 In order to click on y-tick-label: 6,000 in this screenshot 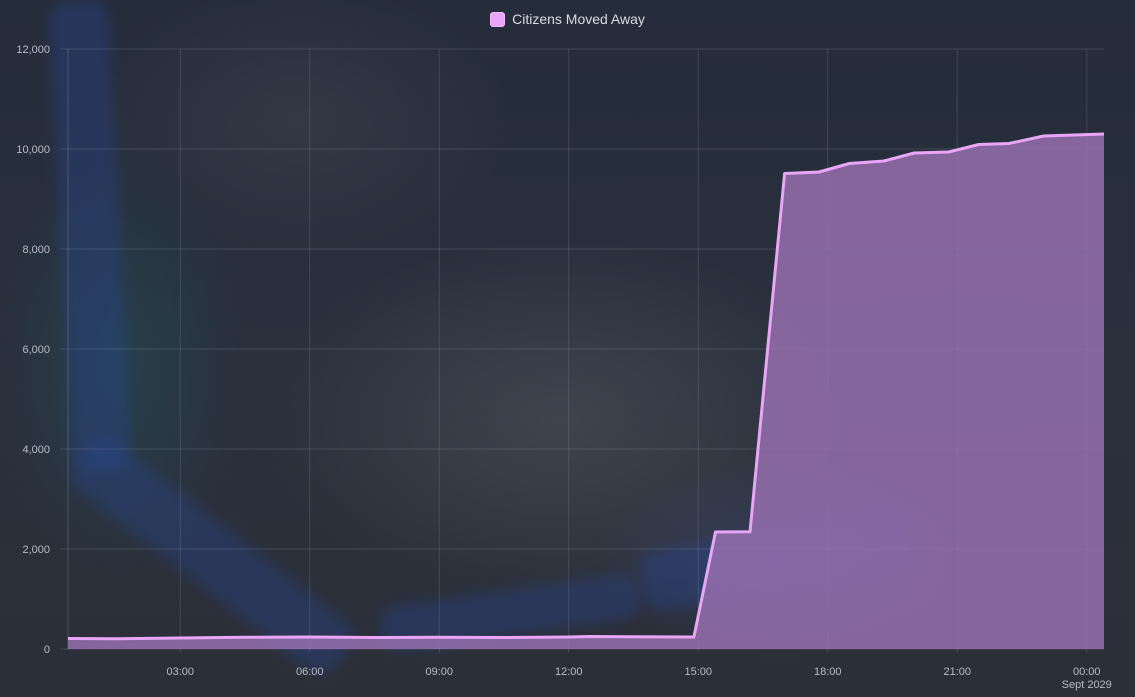, I will do `click(36, 350)`.